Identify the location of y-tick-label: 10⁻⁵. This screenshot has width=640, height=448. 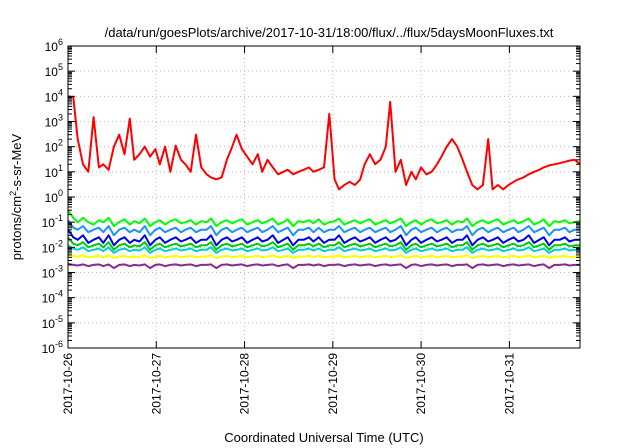
(52, 322).